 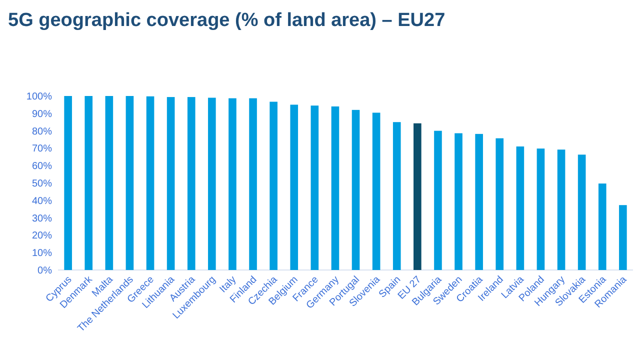 What do you see at coordinates (42, 218) in the screenshot?
I see `y-tick-label: 30%` at bounding box center [42, 218].